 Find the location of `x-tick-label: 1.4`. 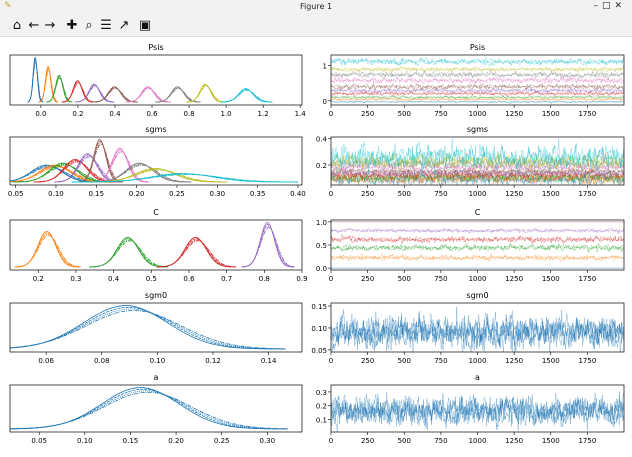

x-tick-label: 1.4 is located at coordinates (301, 114).